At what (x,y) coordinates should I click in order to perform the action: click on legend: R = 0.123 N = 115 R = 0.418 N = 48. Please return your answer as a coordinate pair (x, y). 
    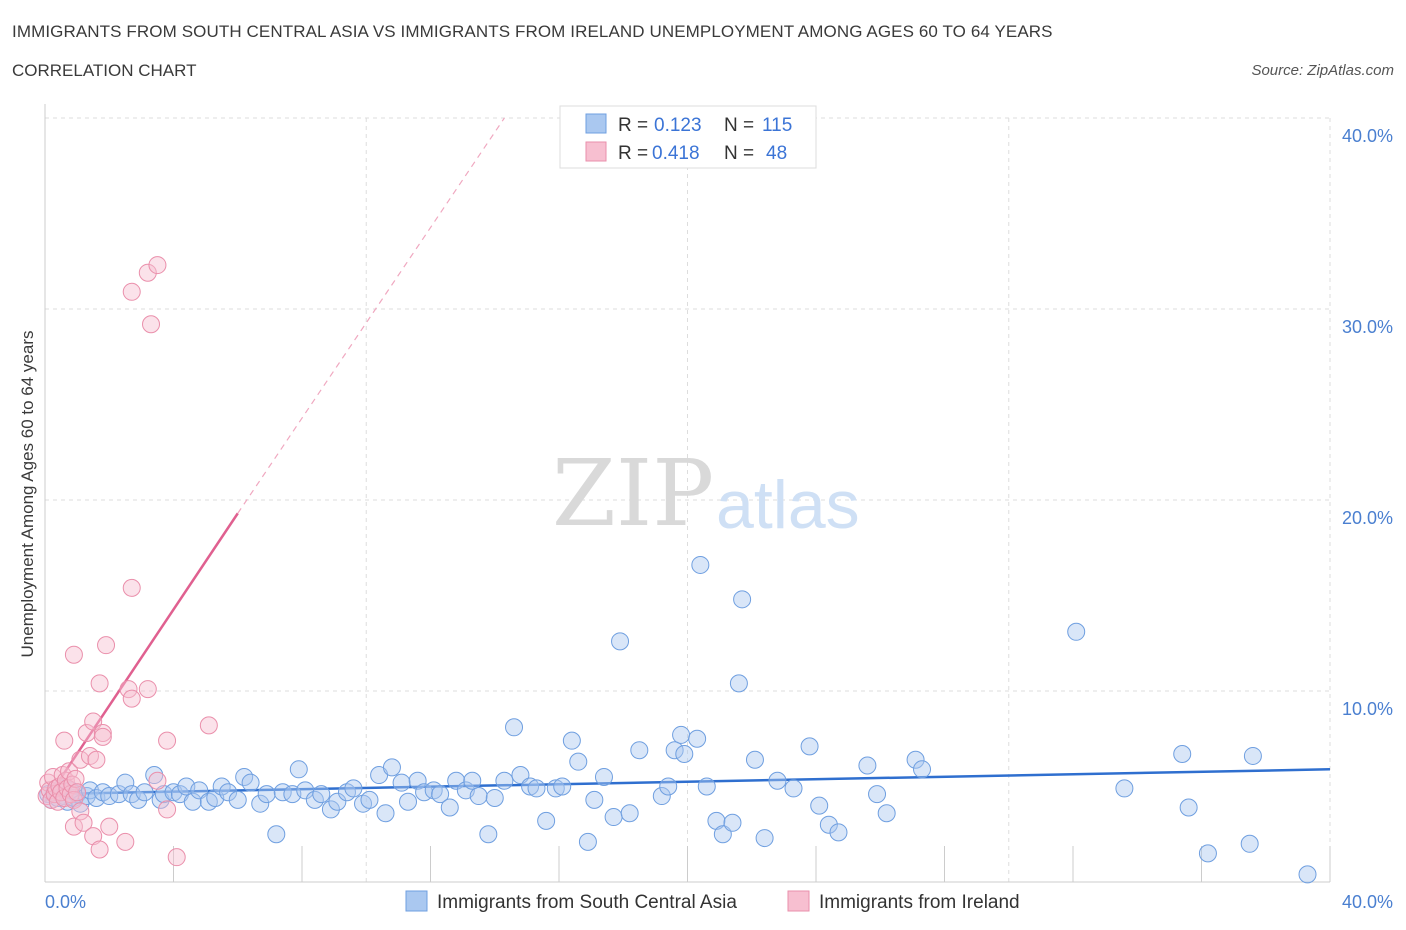
    Looking at the image, I should click on (688, 137).